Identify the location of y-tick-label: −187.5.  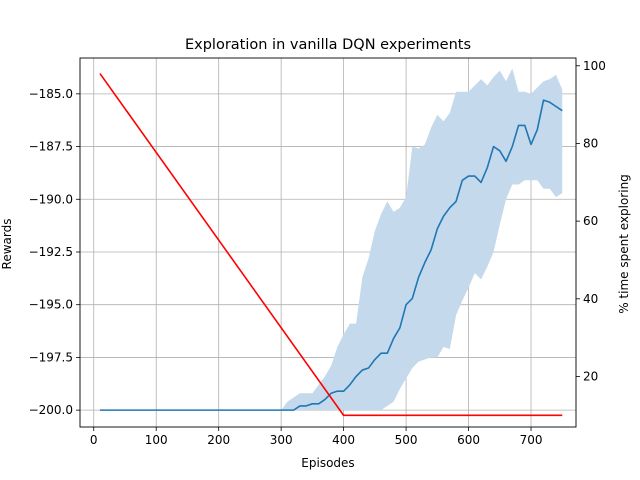
(51, 147).